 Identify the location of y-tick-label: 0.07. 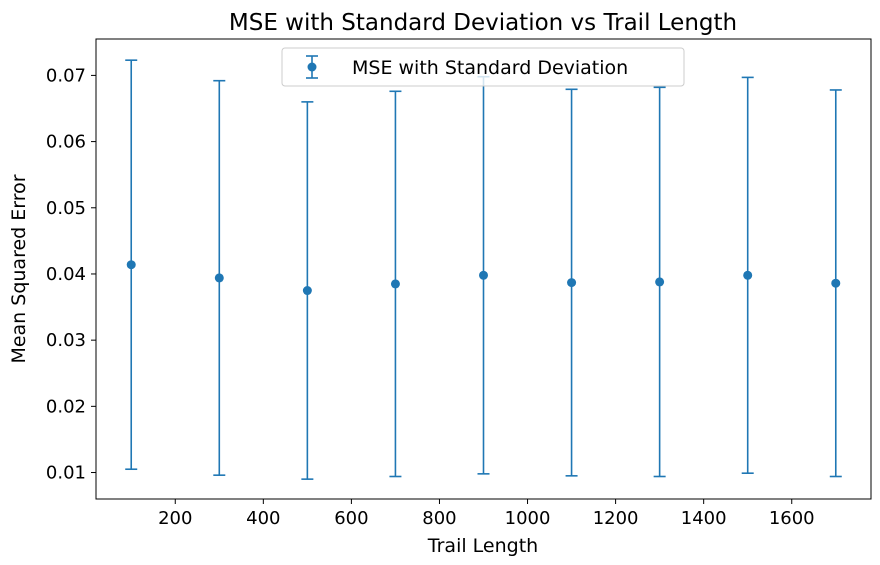
(66, 75).